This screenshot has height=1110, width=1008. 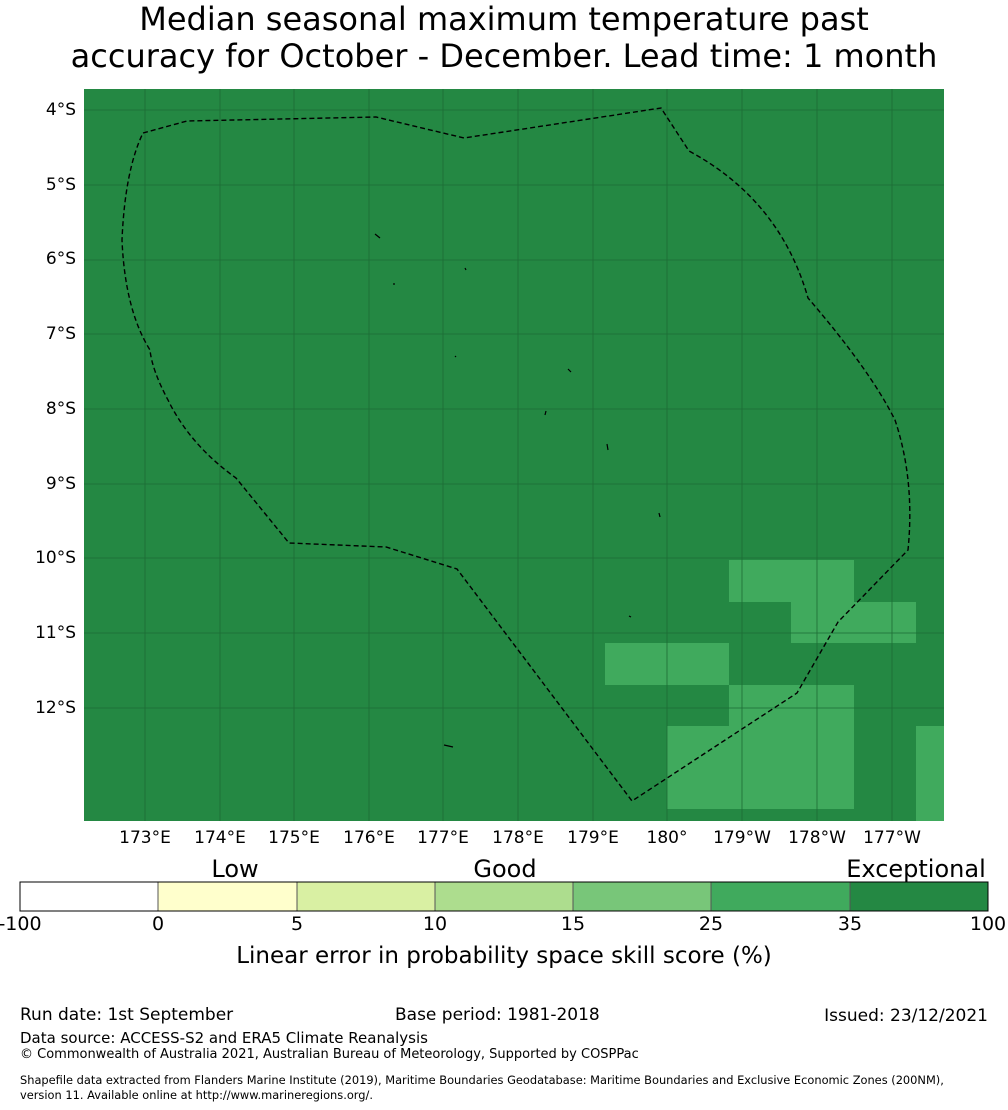 I want to click on lon-label: 175°E, so click(x=294, y=838).